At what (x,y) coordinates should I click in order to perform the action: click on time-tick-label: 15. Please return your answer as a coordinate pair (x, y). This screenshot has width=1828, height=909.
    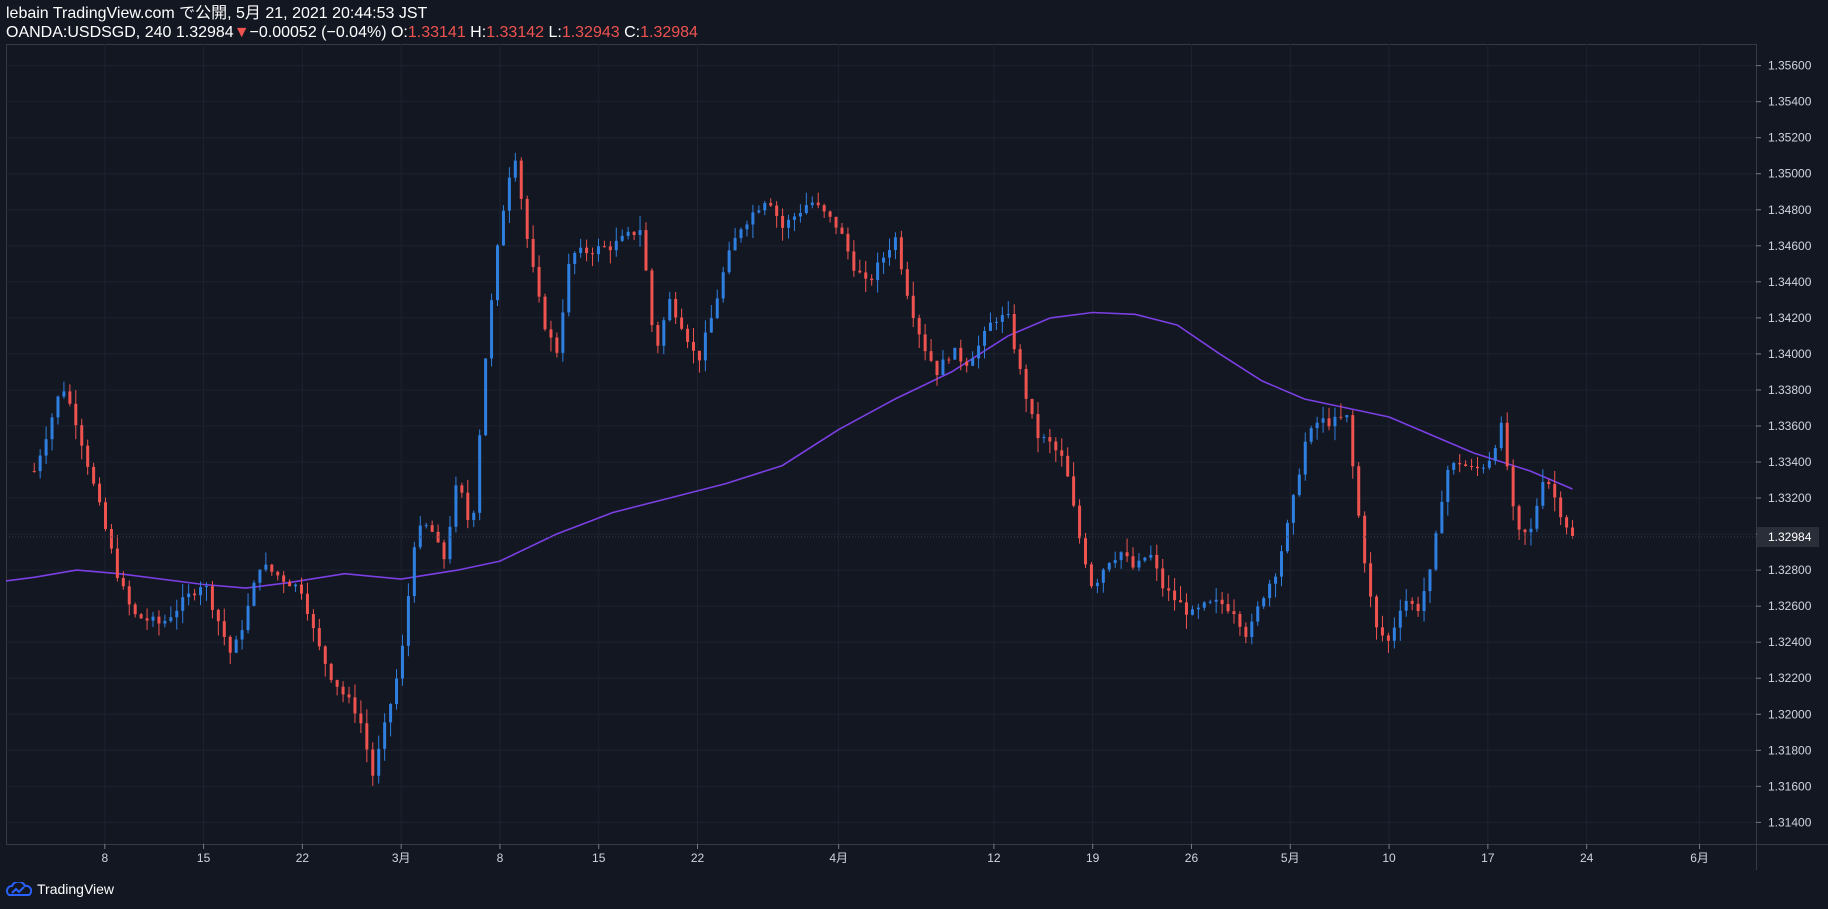
    Looking at the image, I should click on (599, 858).